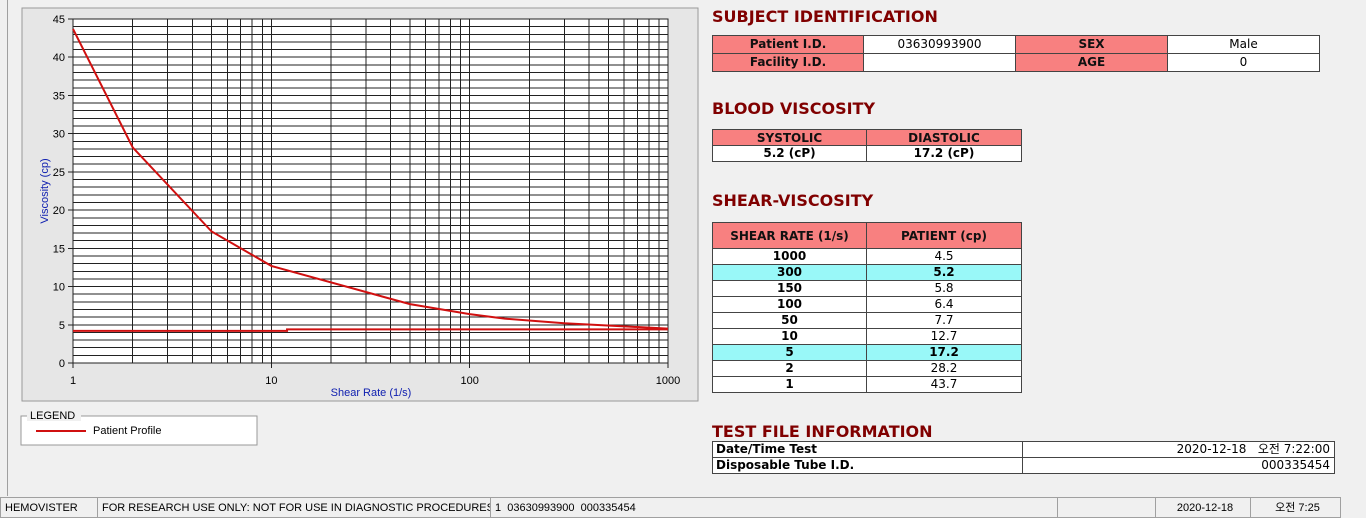  What do you see at coordinates (944, 304) in the screenshot?
I see `value-cell: 6.4` at bounding box center [944, 304].